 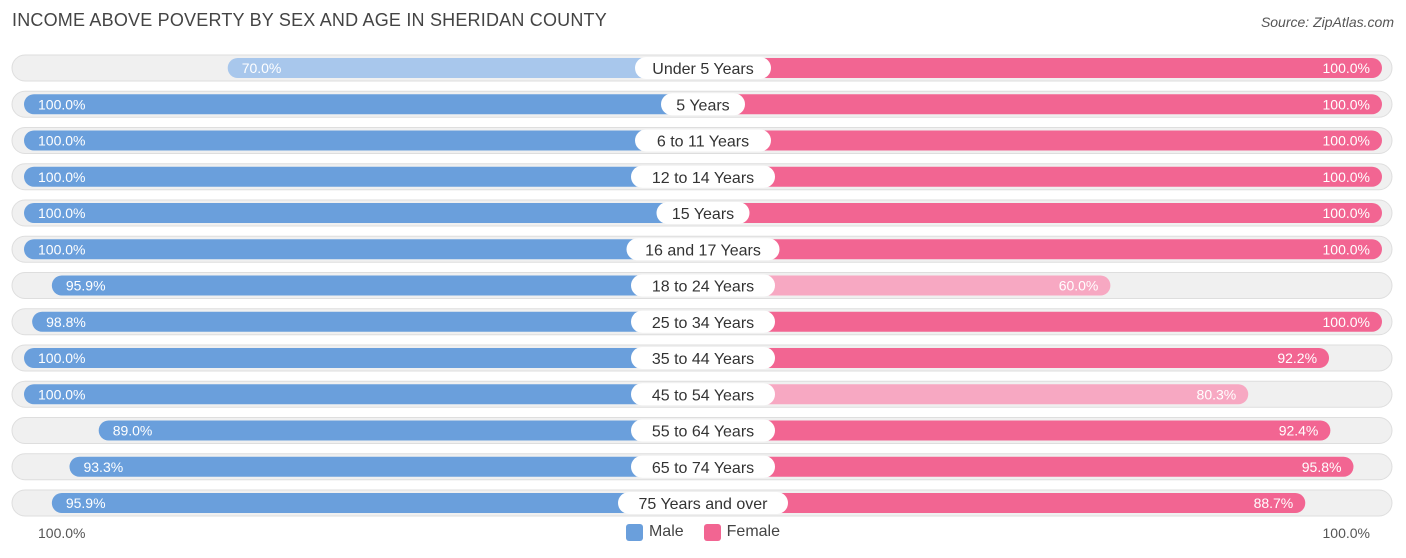 I want to click on legend-swatch-male, so click(x=634, y=532).